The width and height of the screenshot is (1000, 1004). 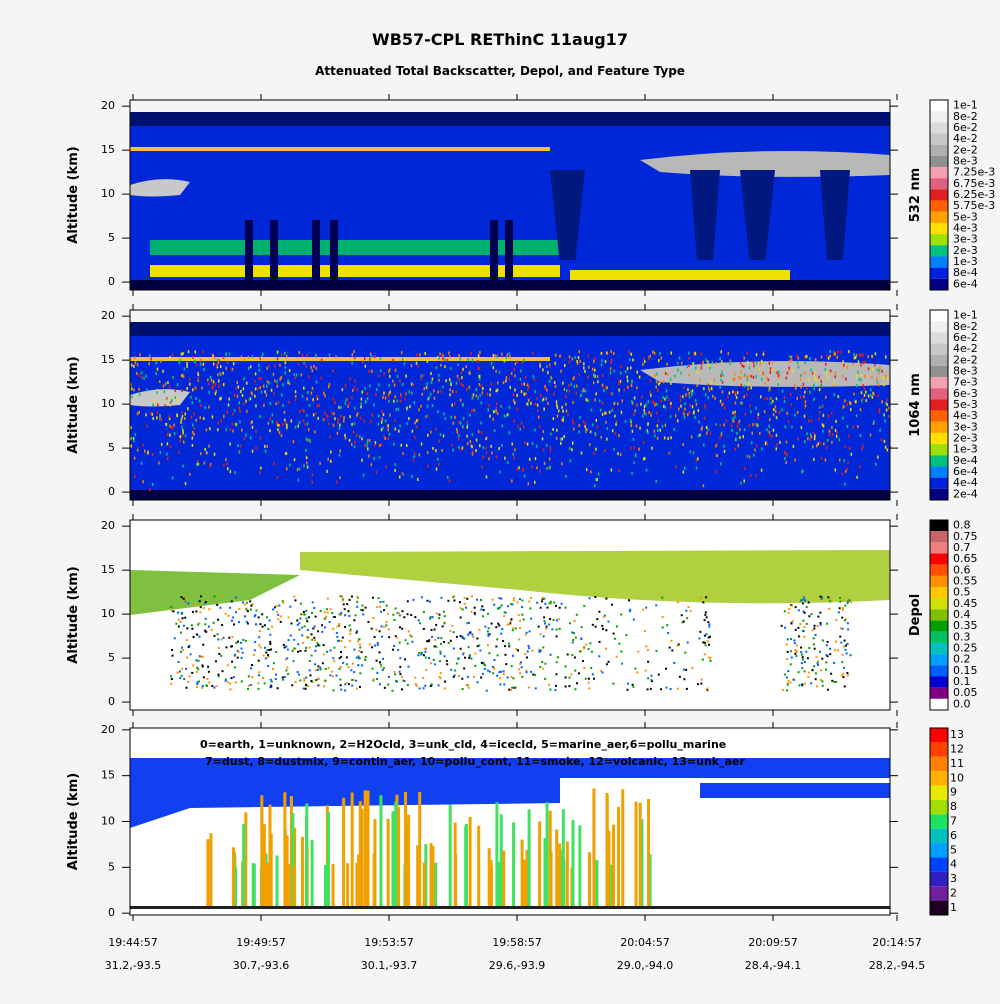 I want to click on colorbar-swatch, so click(x=939, y=284).